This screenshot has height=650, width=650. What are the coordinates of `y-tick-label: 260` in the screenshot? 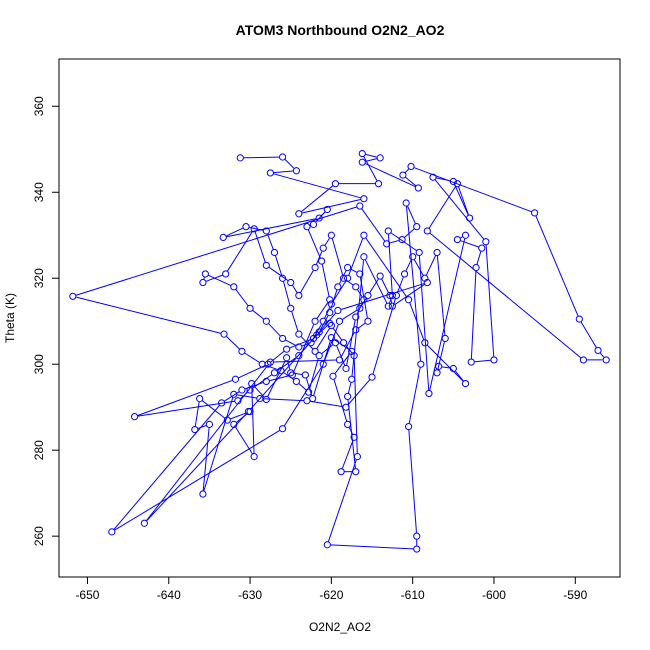 It's located at (39, 536).